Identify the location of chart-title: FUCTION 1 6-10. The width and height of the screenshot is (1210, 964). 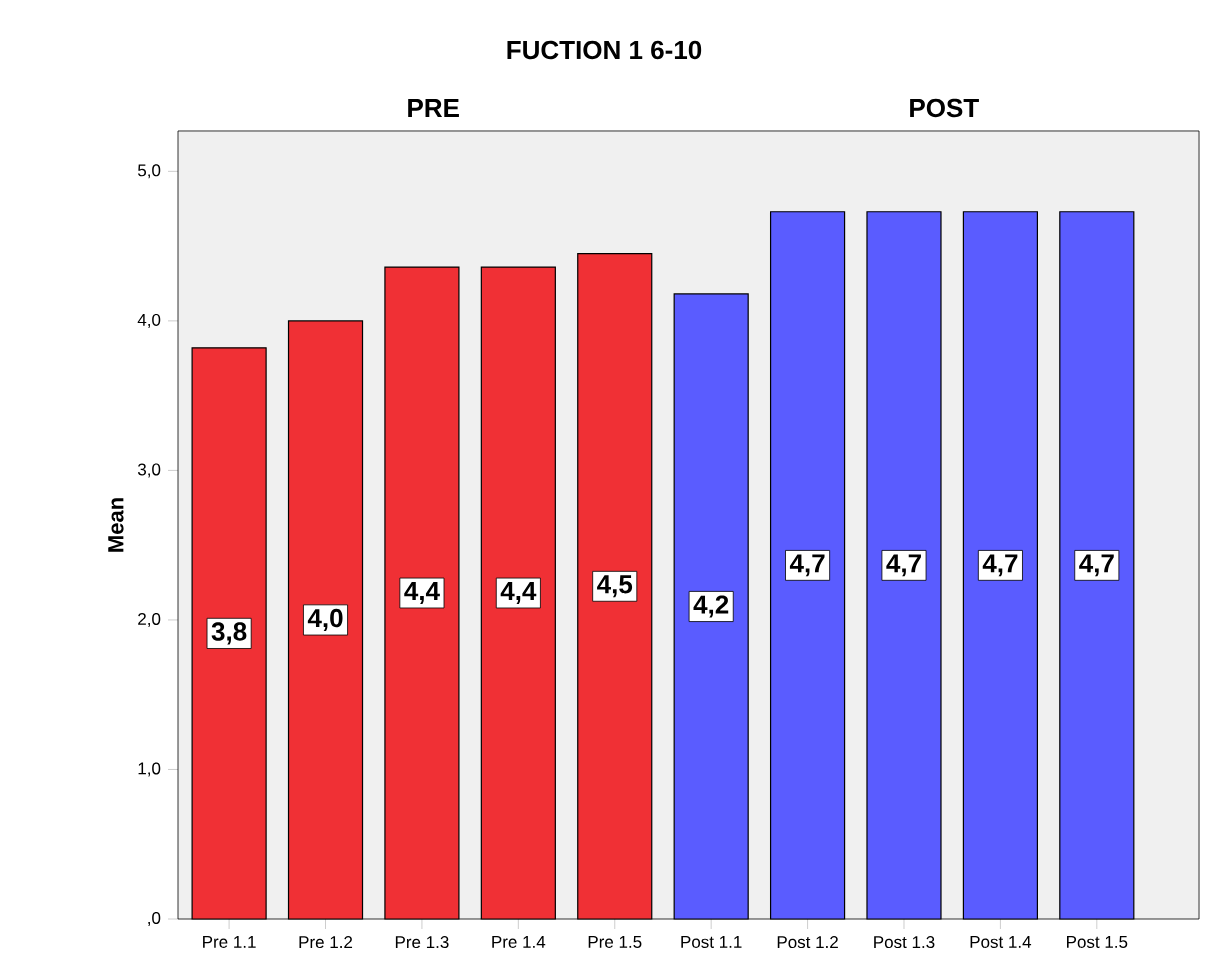
(604, 50).